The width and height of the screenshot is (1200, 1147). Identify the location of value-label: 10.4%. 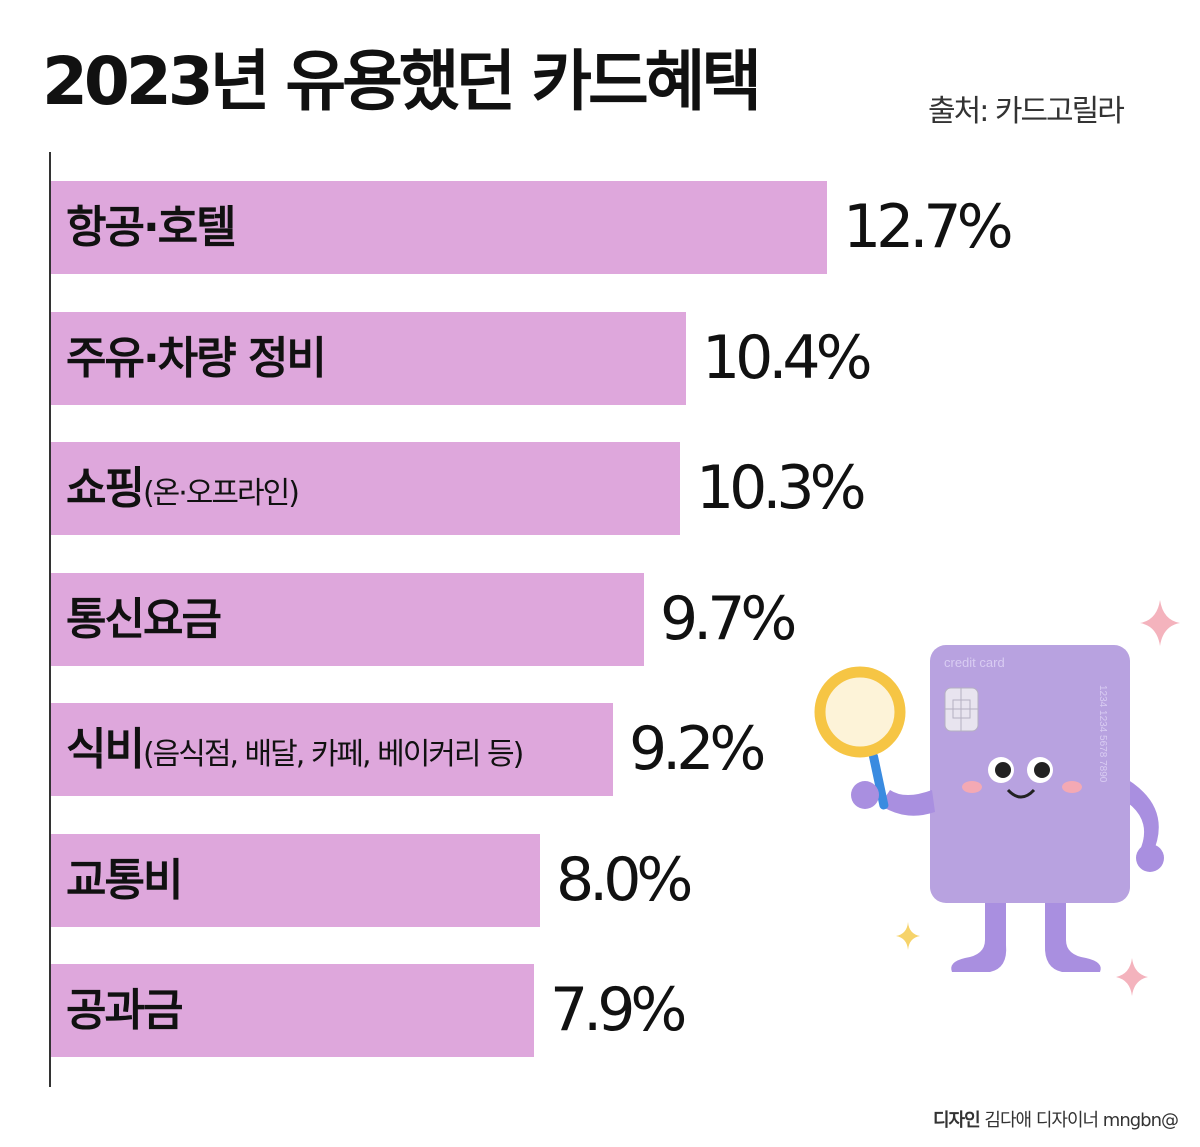
(787, 358).